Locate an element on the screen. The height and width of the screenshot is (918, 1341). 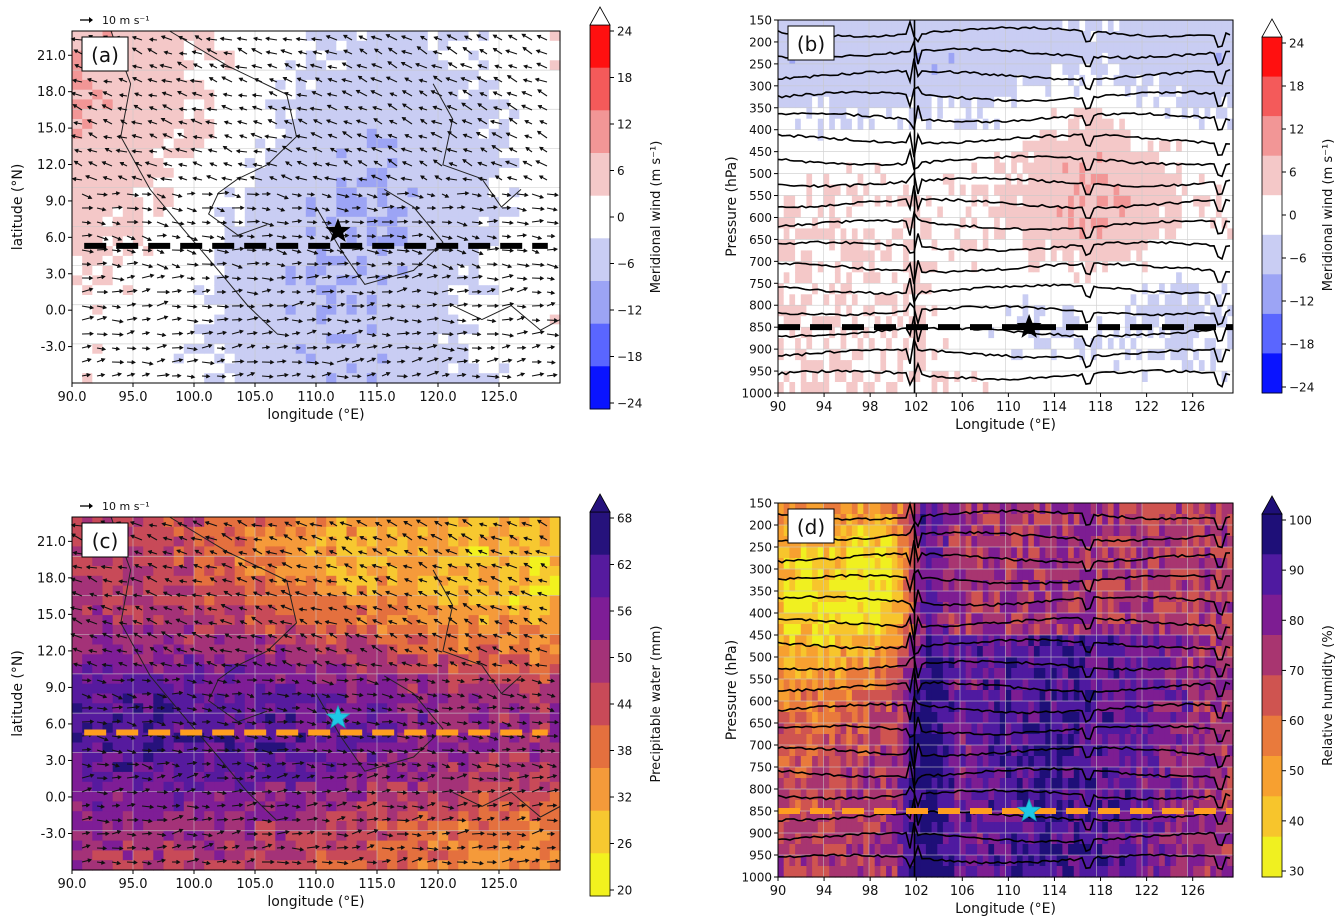
colorbar-tick-label: 6 is located at coordinates (621, 171).